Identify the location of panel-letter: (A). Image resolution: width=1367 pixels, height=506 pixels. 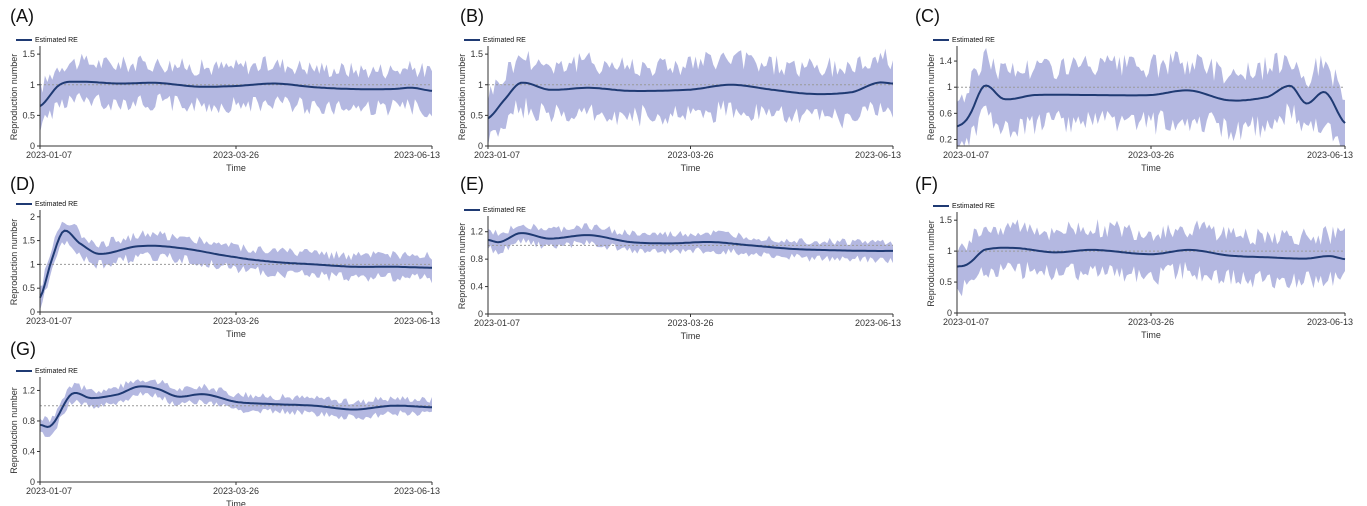
(22, 16).